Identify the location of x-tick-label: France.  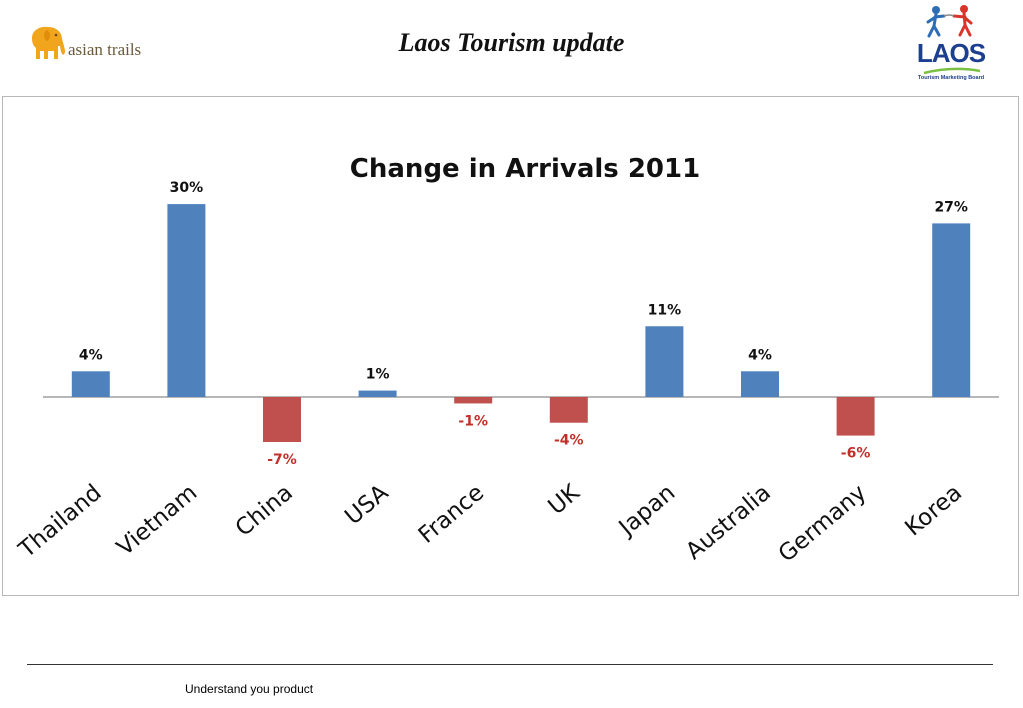
(451, 514).